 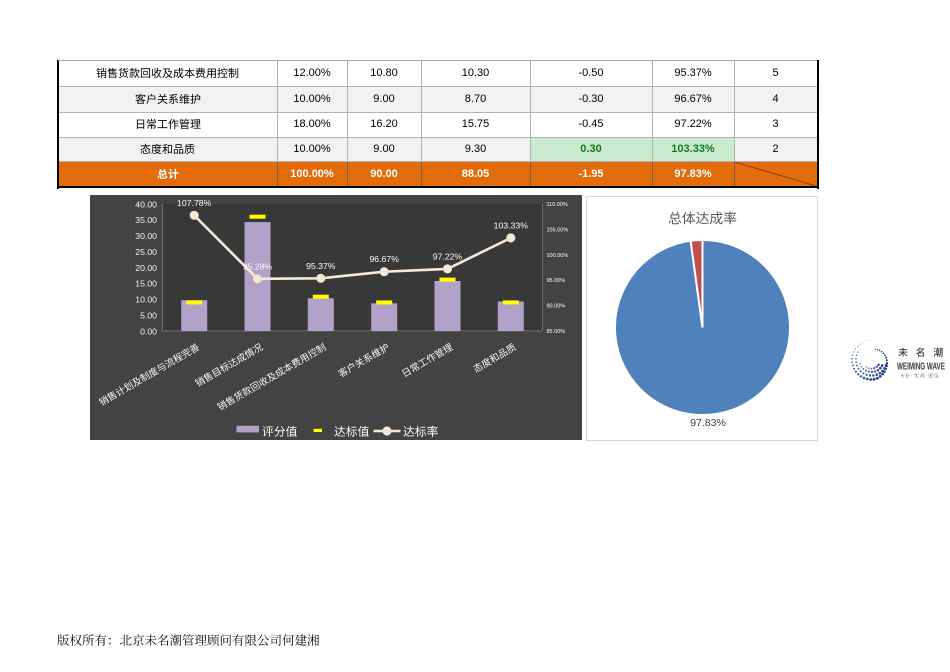 What do you see at coordinates (146, 284) in the screenshot?
I see `svg-text: 15.00` at bounding box center [146, 284].